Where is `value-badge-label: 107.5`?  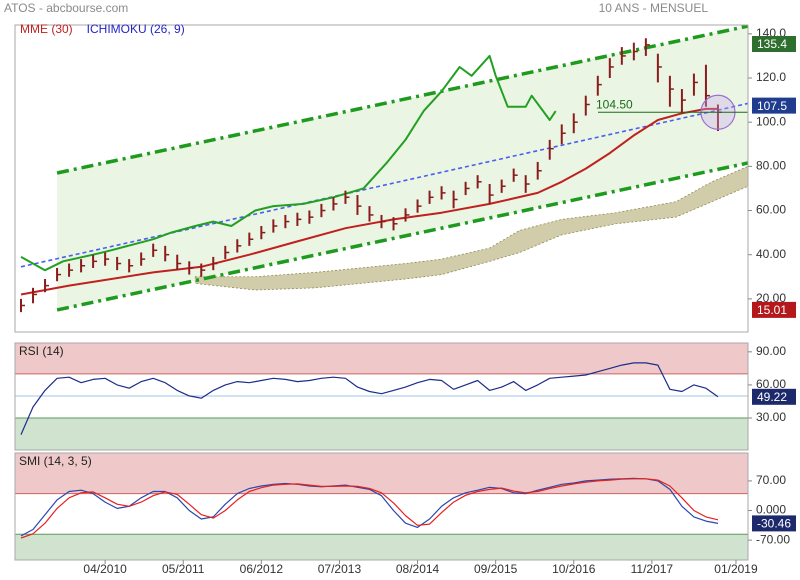
value-badge-label: 107.5 is located at coordinates (772, 106).